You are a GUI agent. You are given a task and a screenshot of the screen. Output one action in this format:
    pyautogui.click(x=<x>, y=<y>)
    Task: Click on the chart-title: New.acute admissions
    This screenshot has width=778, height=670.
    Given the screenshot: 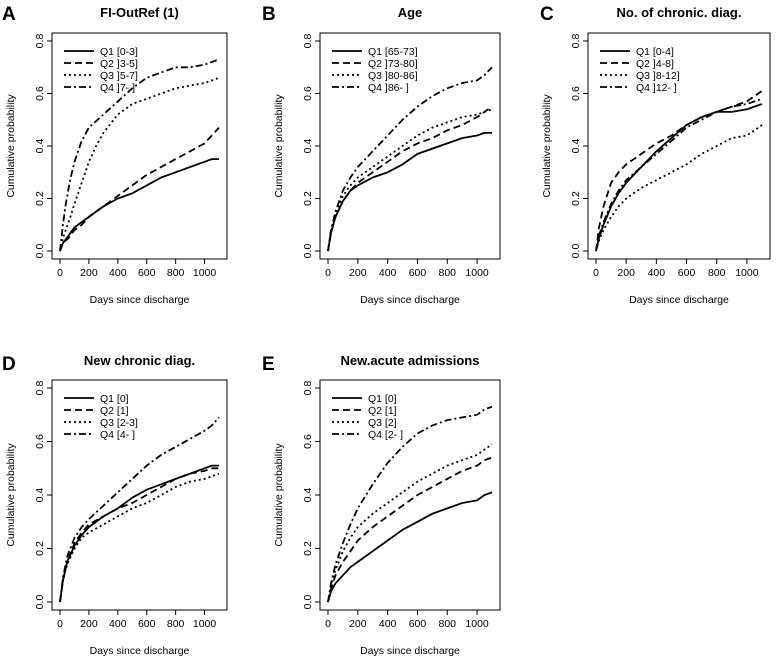 What is the action you would take?
    pyautogui.click(x=410, y=360)
    